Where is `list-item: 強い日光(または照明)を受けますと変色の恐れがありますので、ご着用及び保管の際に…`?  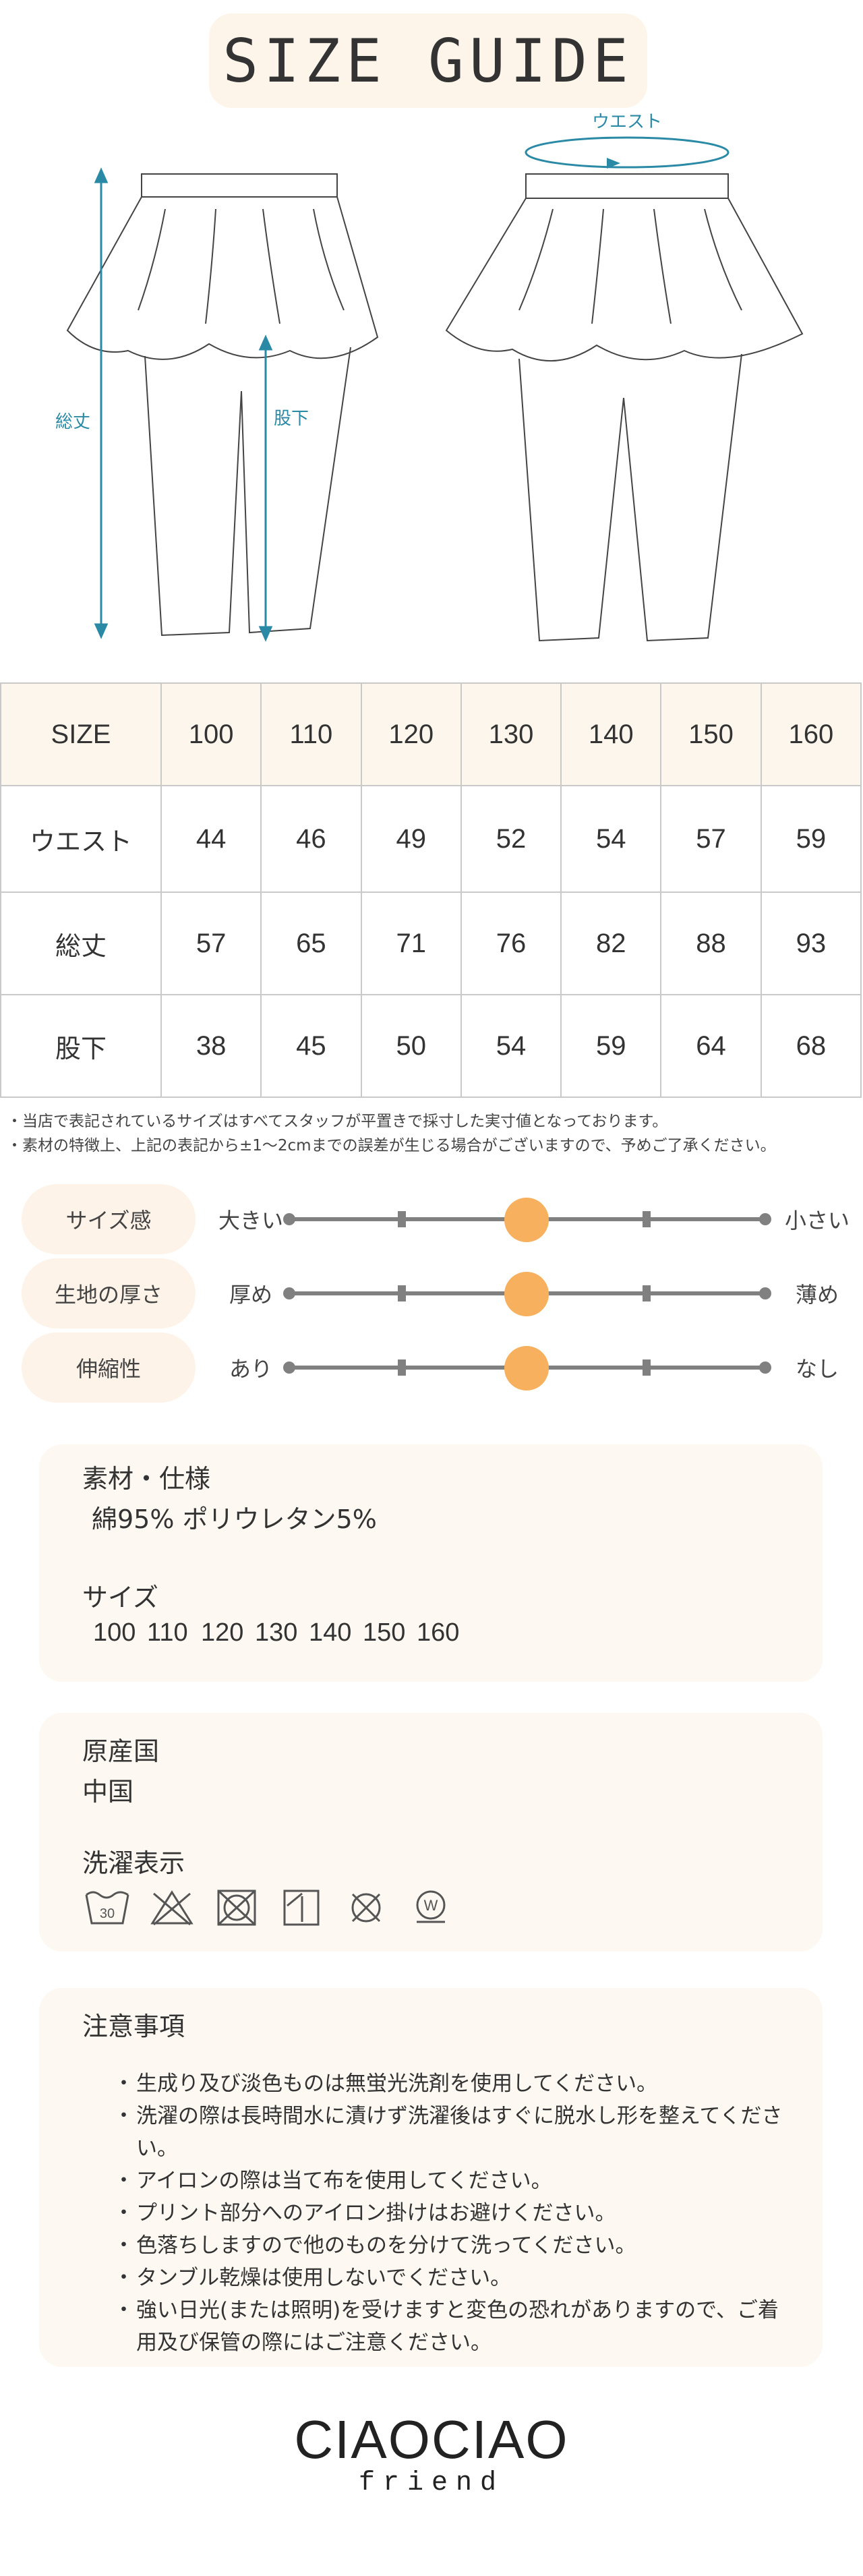 list-item: 強い日光(または照明)を受けますと変色の恐れがありますので、ご着用及び保管の際に… is located at coordinates (451, 2326).